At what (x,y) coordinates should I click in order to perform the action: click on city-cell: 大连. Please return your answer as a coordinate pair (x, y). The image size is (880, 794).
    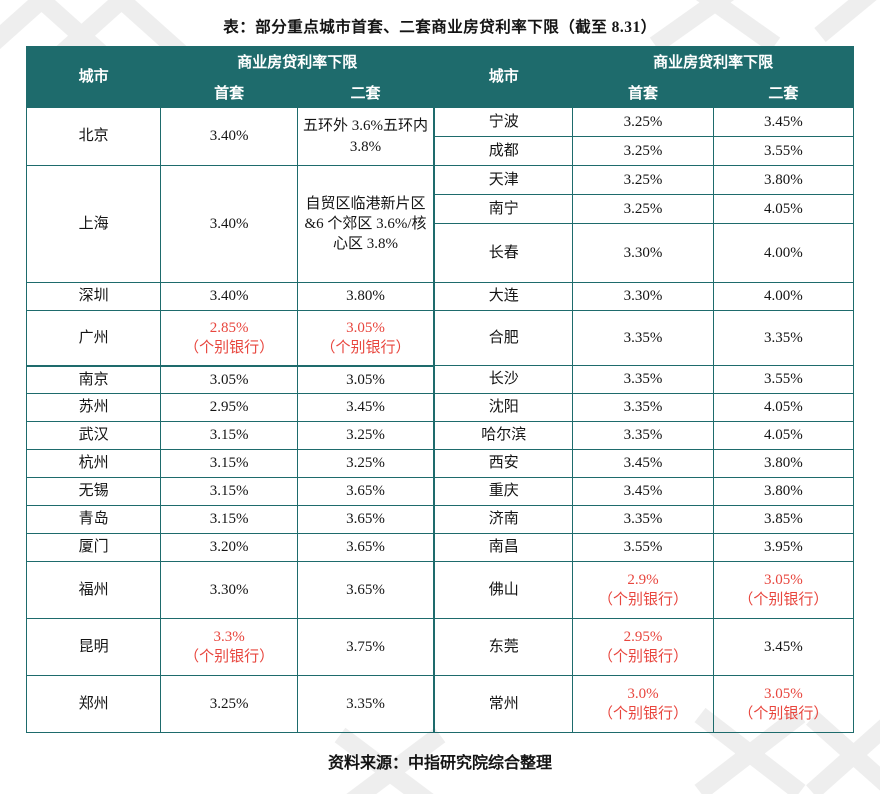
    Looking at the image, I should click on (504, 296).